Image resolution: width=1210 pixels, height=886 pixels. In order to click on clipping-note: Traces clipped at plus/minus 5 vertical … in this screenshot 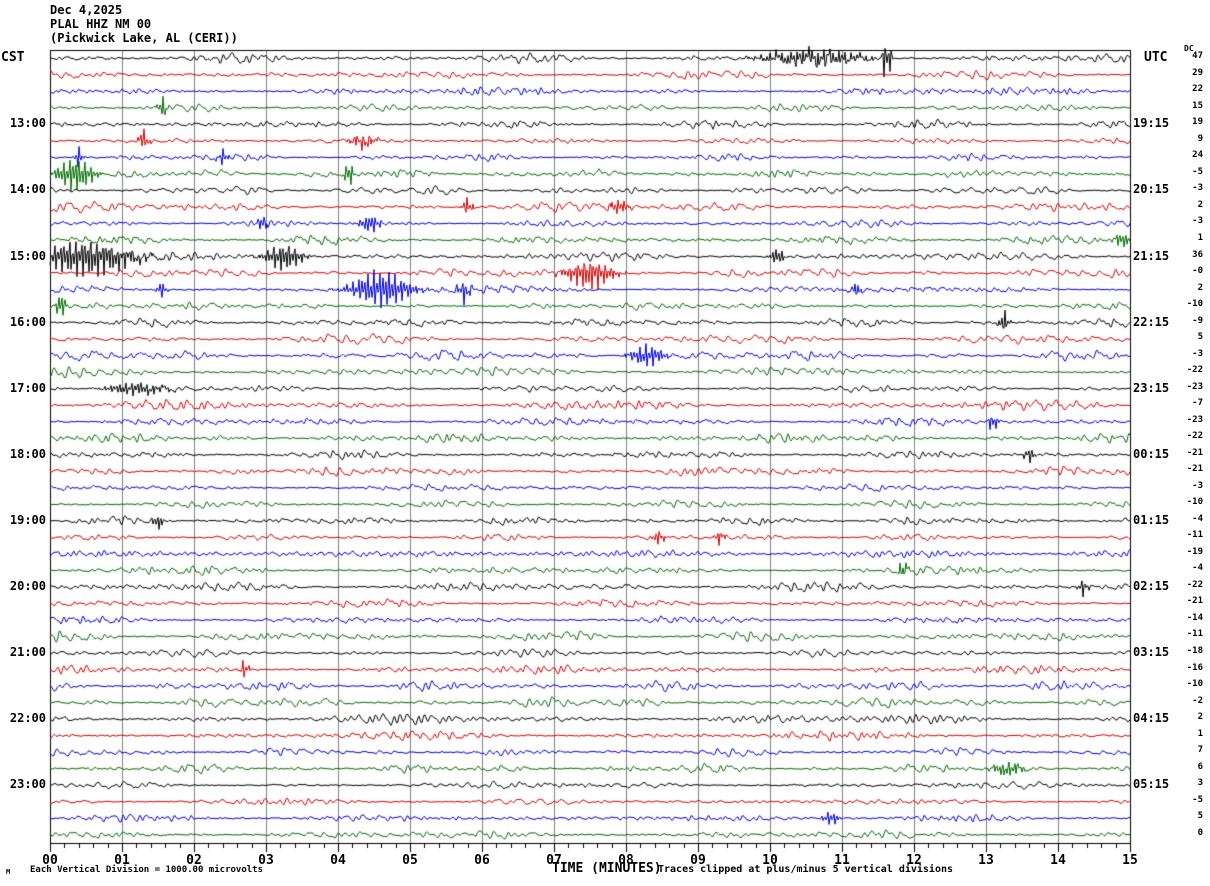, I will do `click(806, 869)`.